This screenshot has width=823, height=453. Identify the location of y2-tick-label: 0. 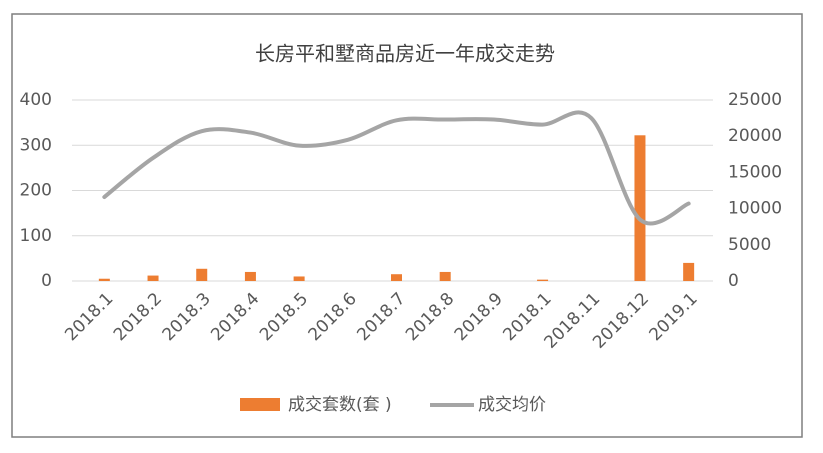
(733, 281).